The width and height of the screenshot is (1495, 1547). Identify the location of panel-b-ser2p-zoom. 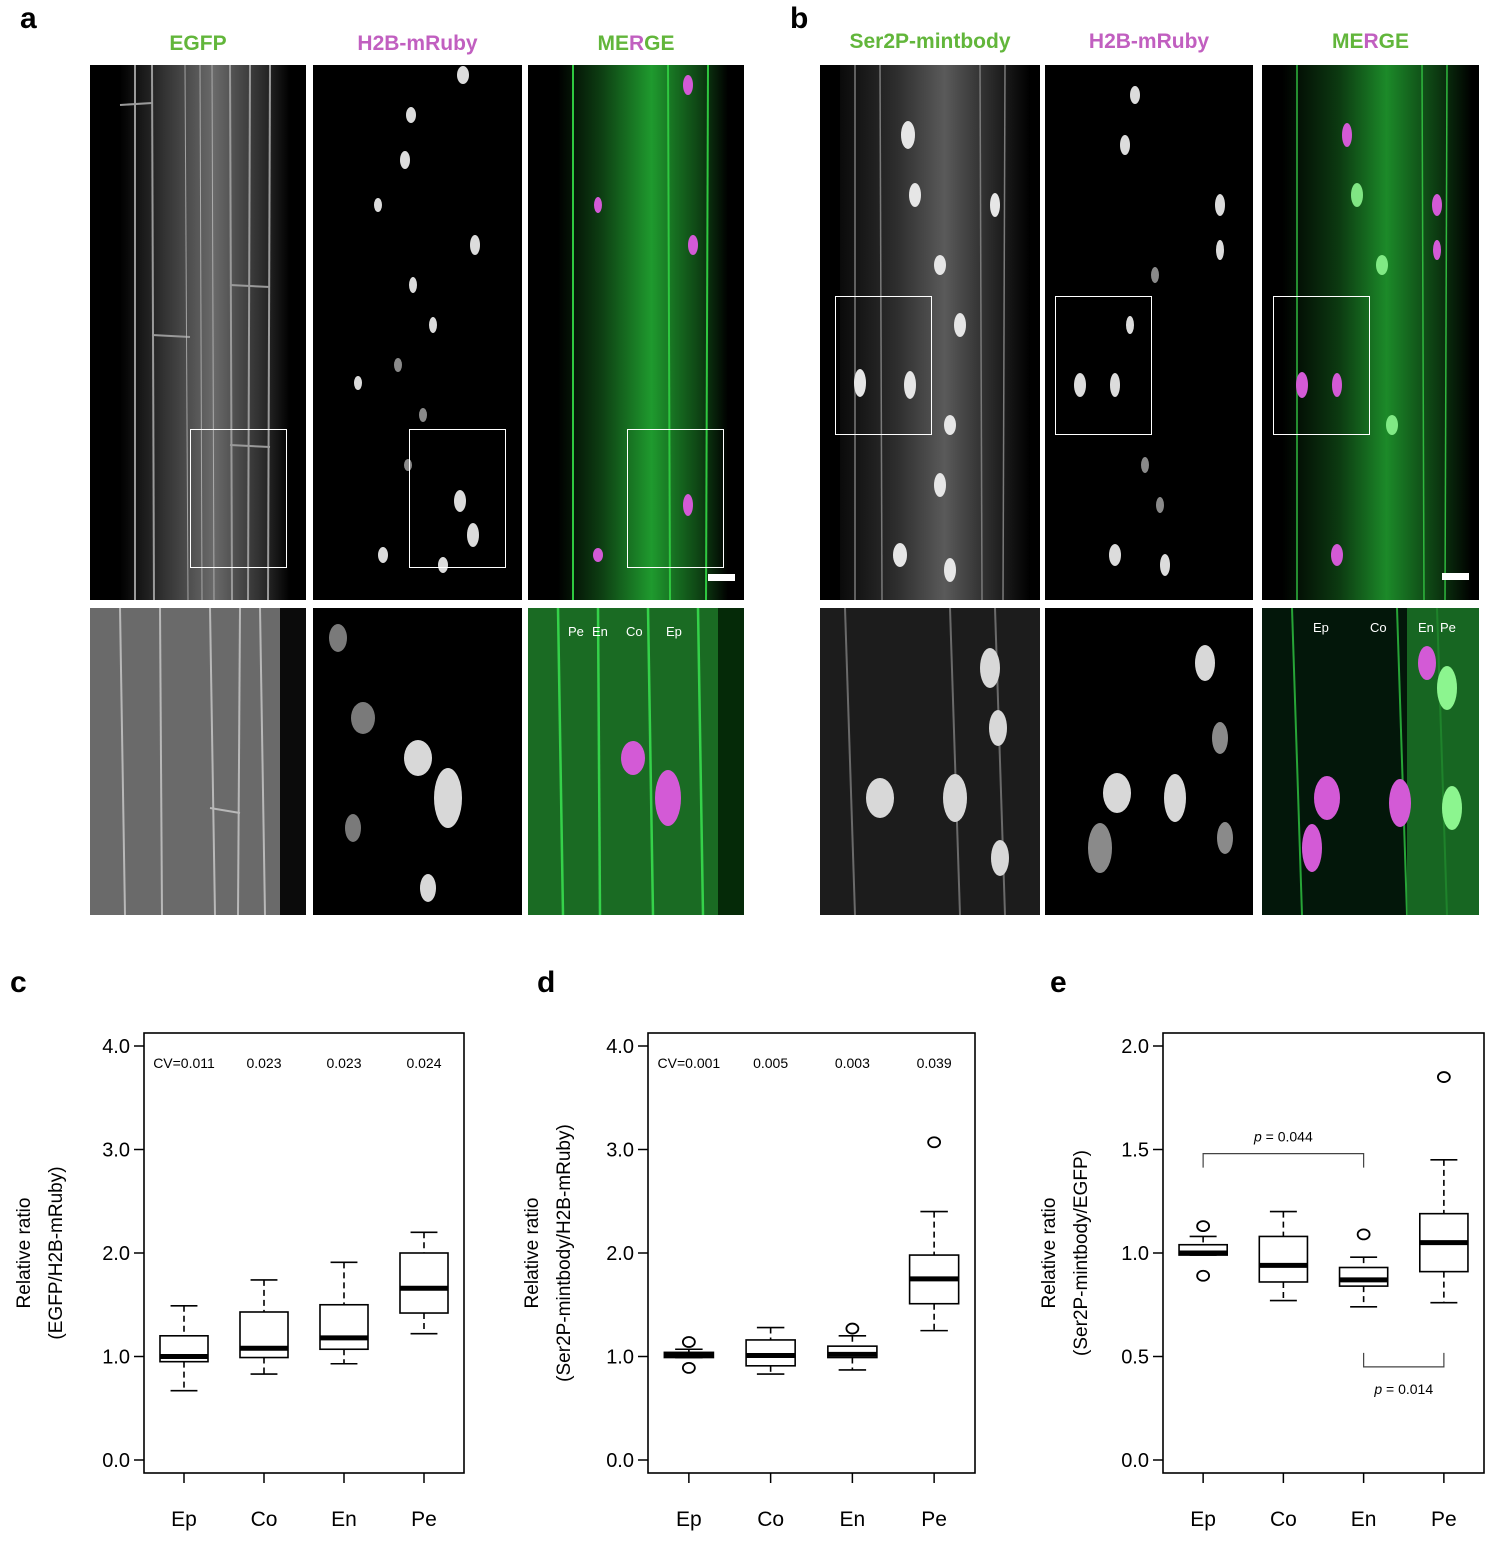
(930, 761).